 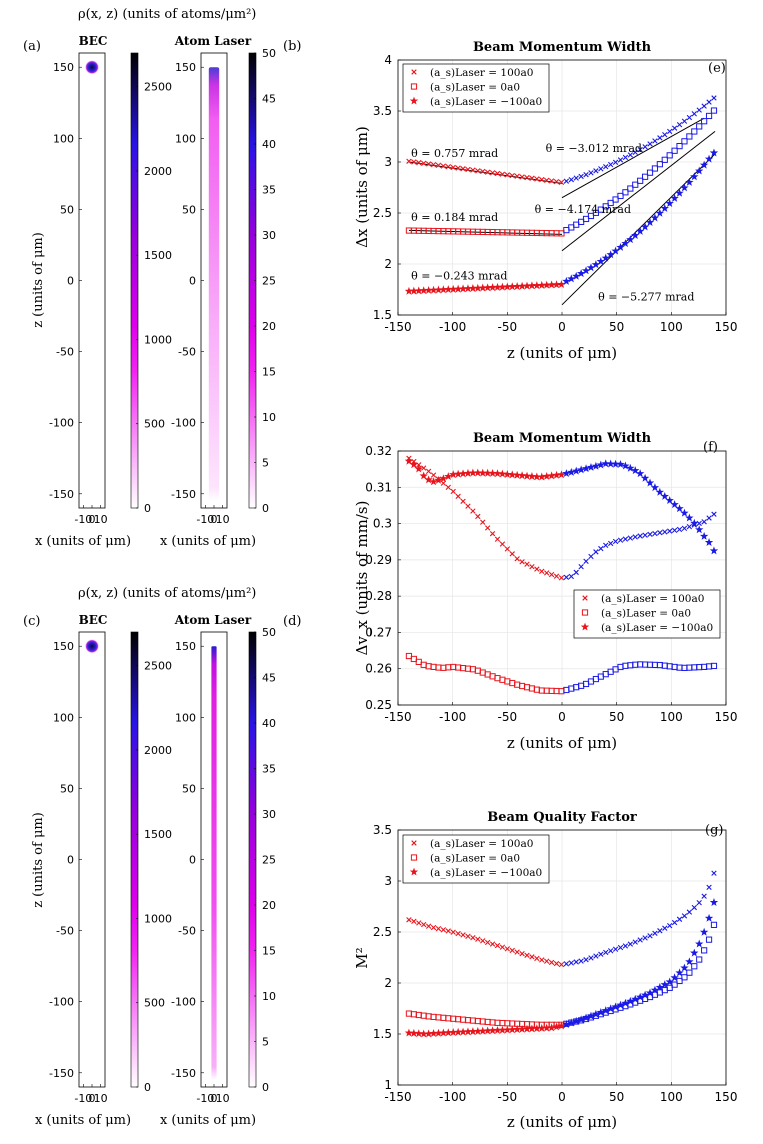 What do you see at coordinates (452, 327) in the screenshot?
I see `xtick-label: -100` at bounding box center [452, 327].